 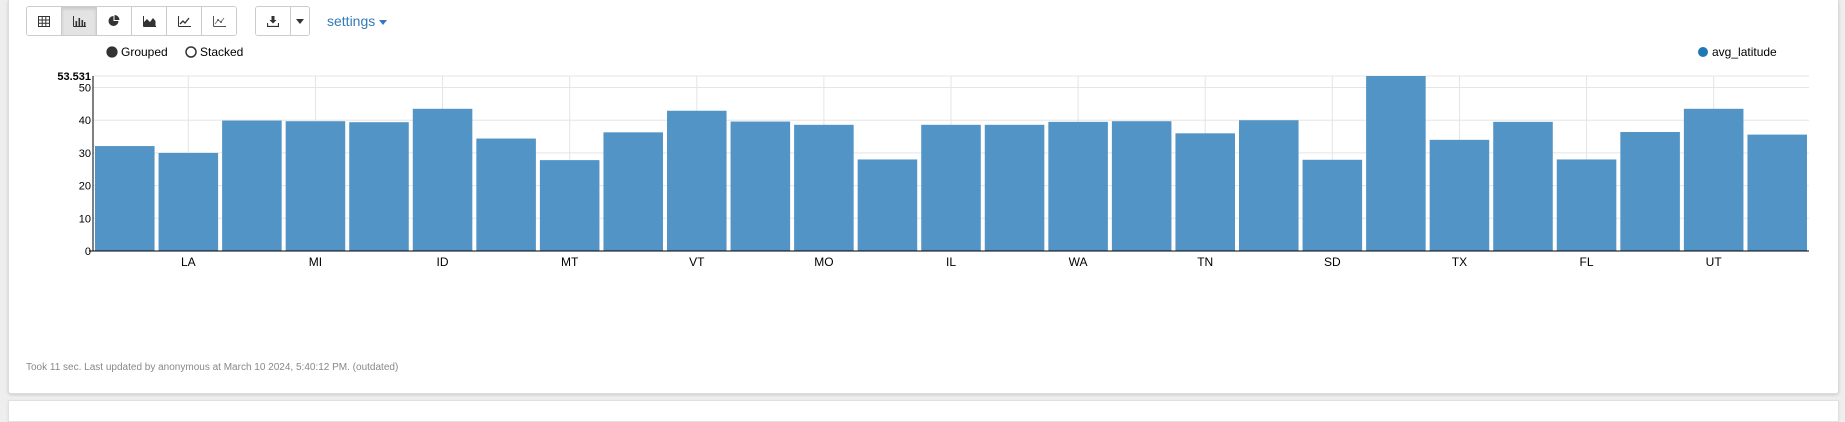 I want to click on x-tick-label: FL, so click(x=1587, y=262).